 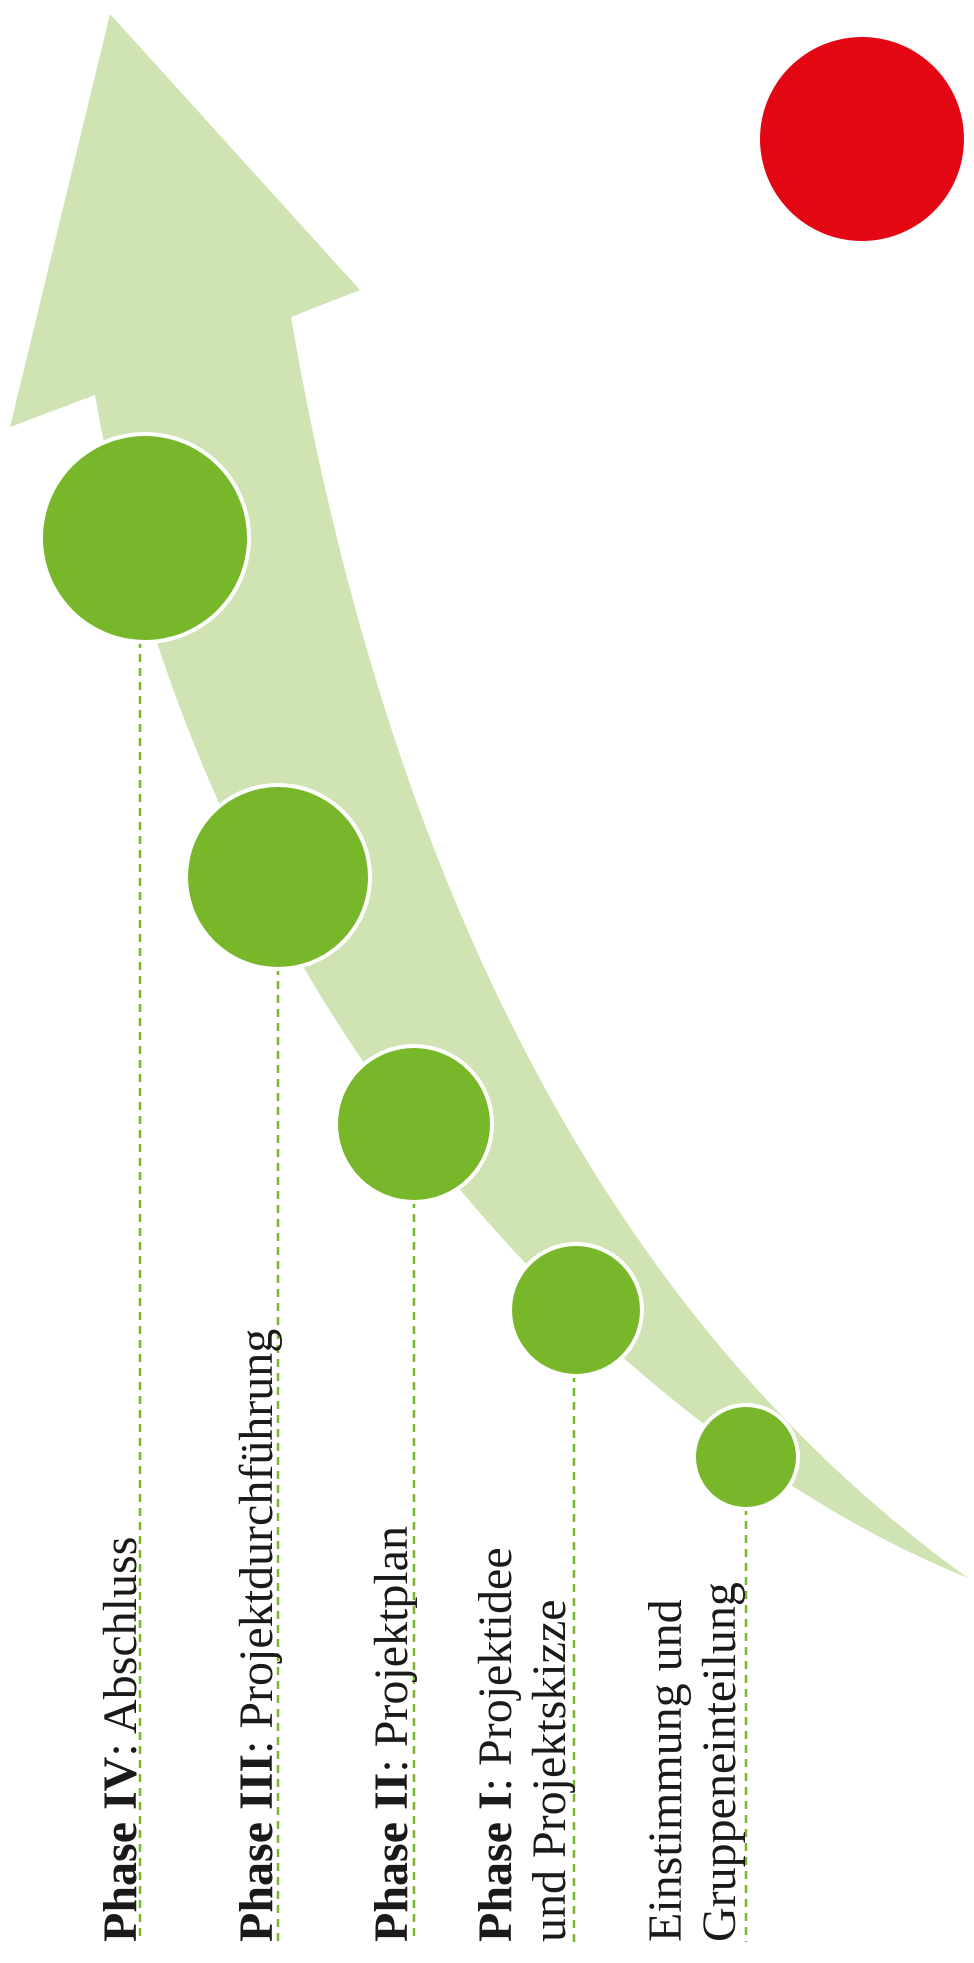 I want to click on phase-title: : Projektdurchführung, so click(x=256, y=1541).